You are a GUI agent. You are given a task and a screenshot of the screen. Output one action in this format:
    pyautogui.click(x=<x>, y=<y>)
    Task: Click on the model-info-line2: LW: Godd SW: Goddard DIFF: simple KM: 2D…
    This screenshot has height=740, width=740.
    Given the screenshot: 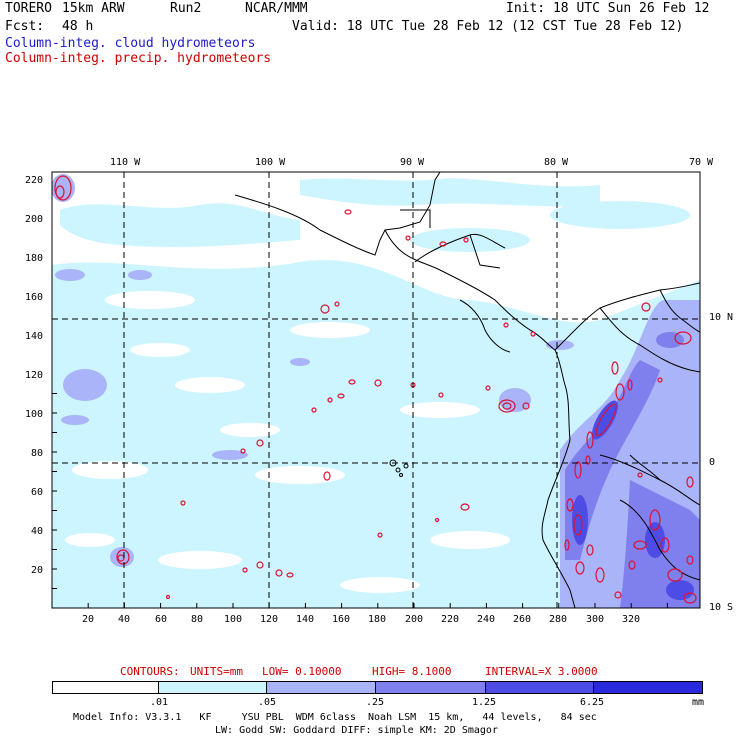 What is the action you would take?
    pyautogui.click(x=356, y=730)
    